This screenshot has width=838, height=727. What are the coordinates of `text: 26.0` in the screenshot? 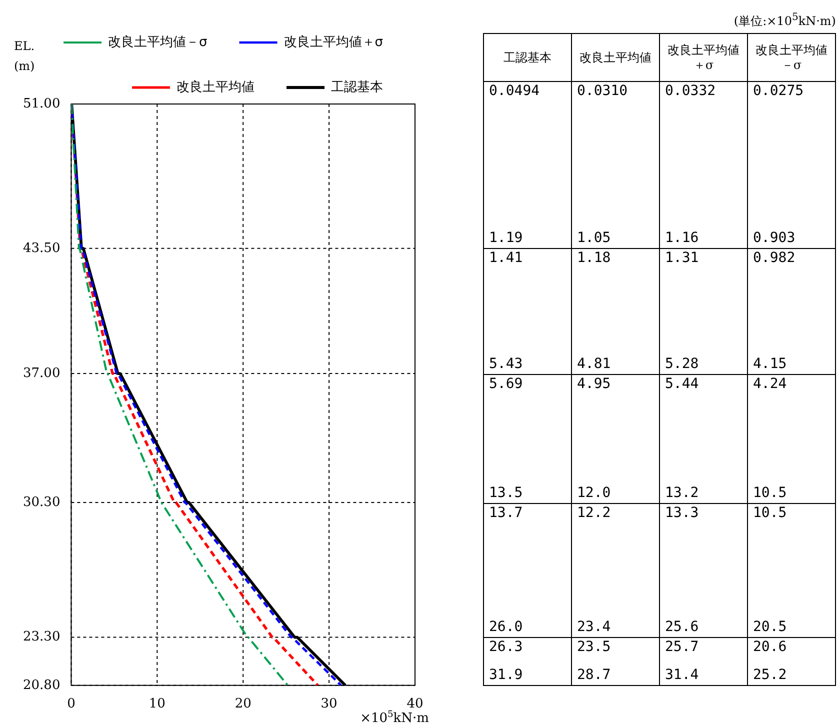 It's located at (505, 627).